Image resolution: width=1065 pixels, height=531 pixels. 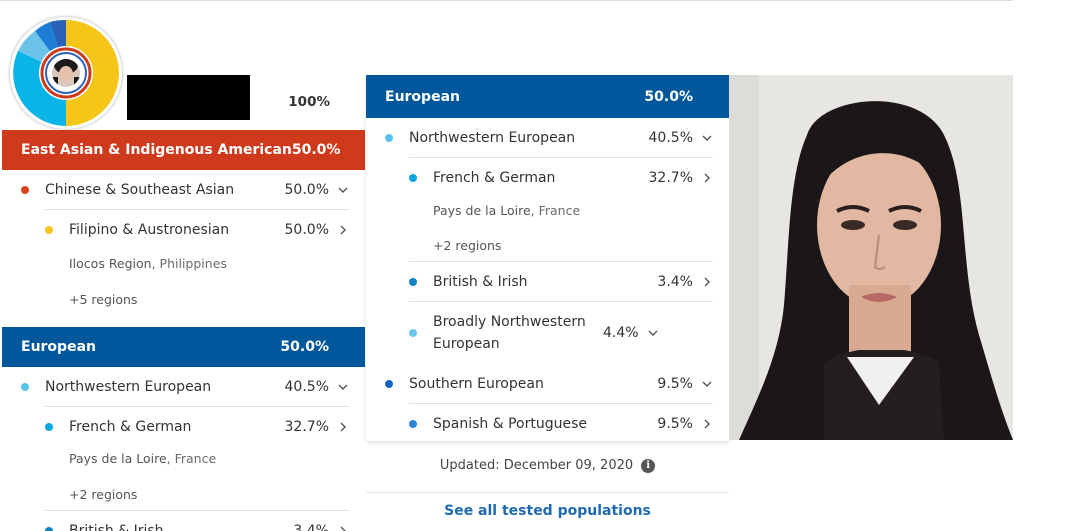 I want to click on row-southern-european: Southern European 9.5%, so click(x=547, y=384).